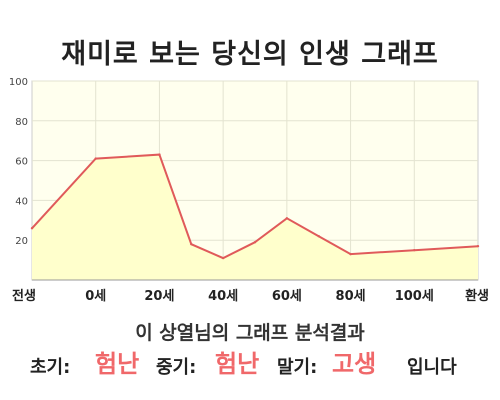 The image size is (500, 400). Describe the element at coordinates (287, 296) in the screenshot. I see `x-tick-label: 60세` at that location.